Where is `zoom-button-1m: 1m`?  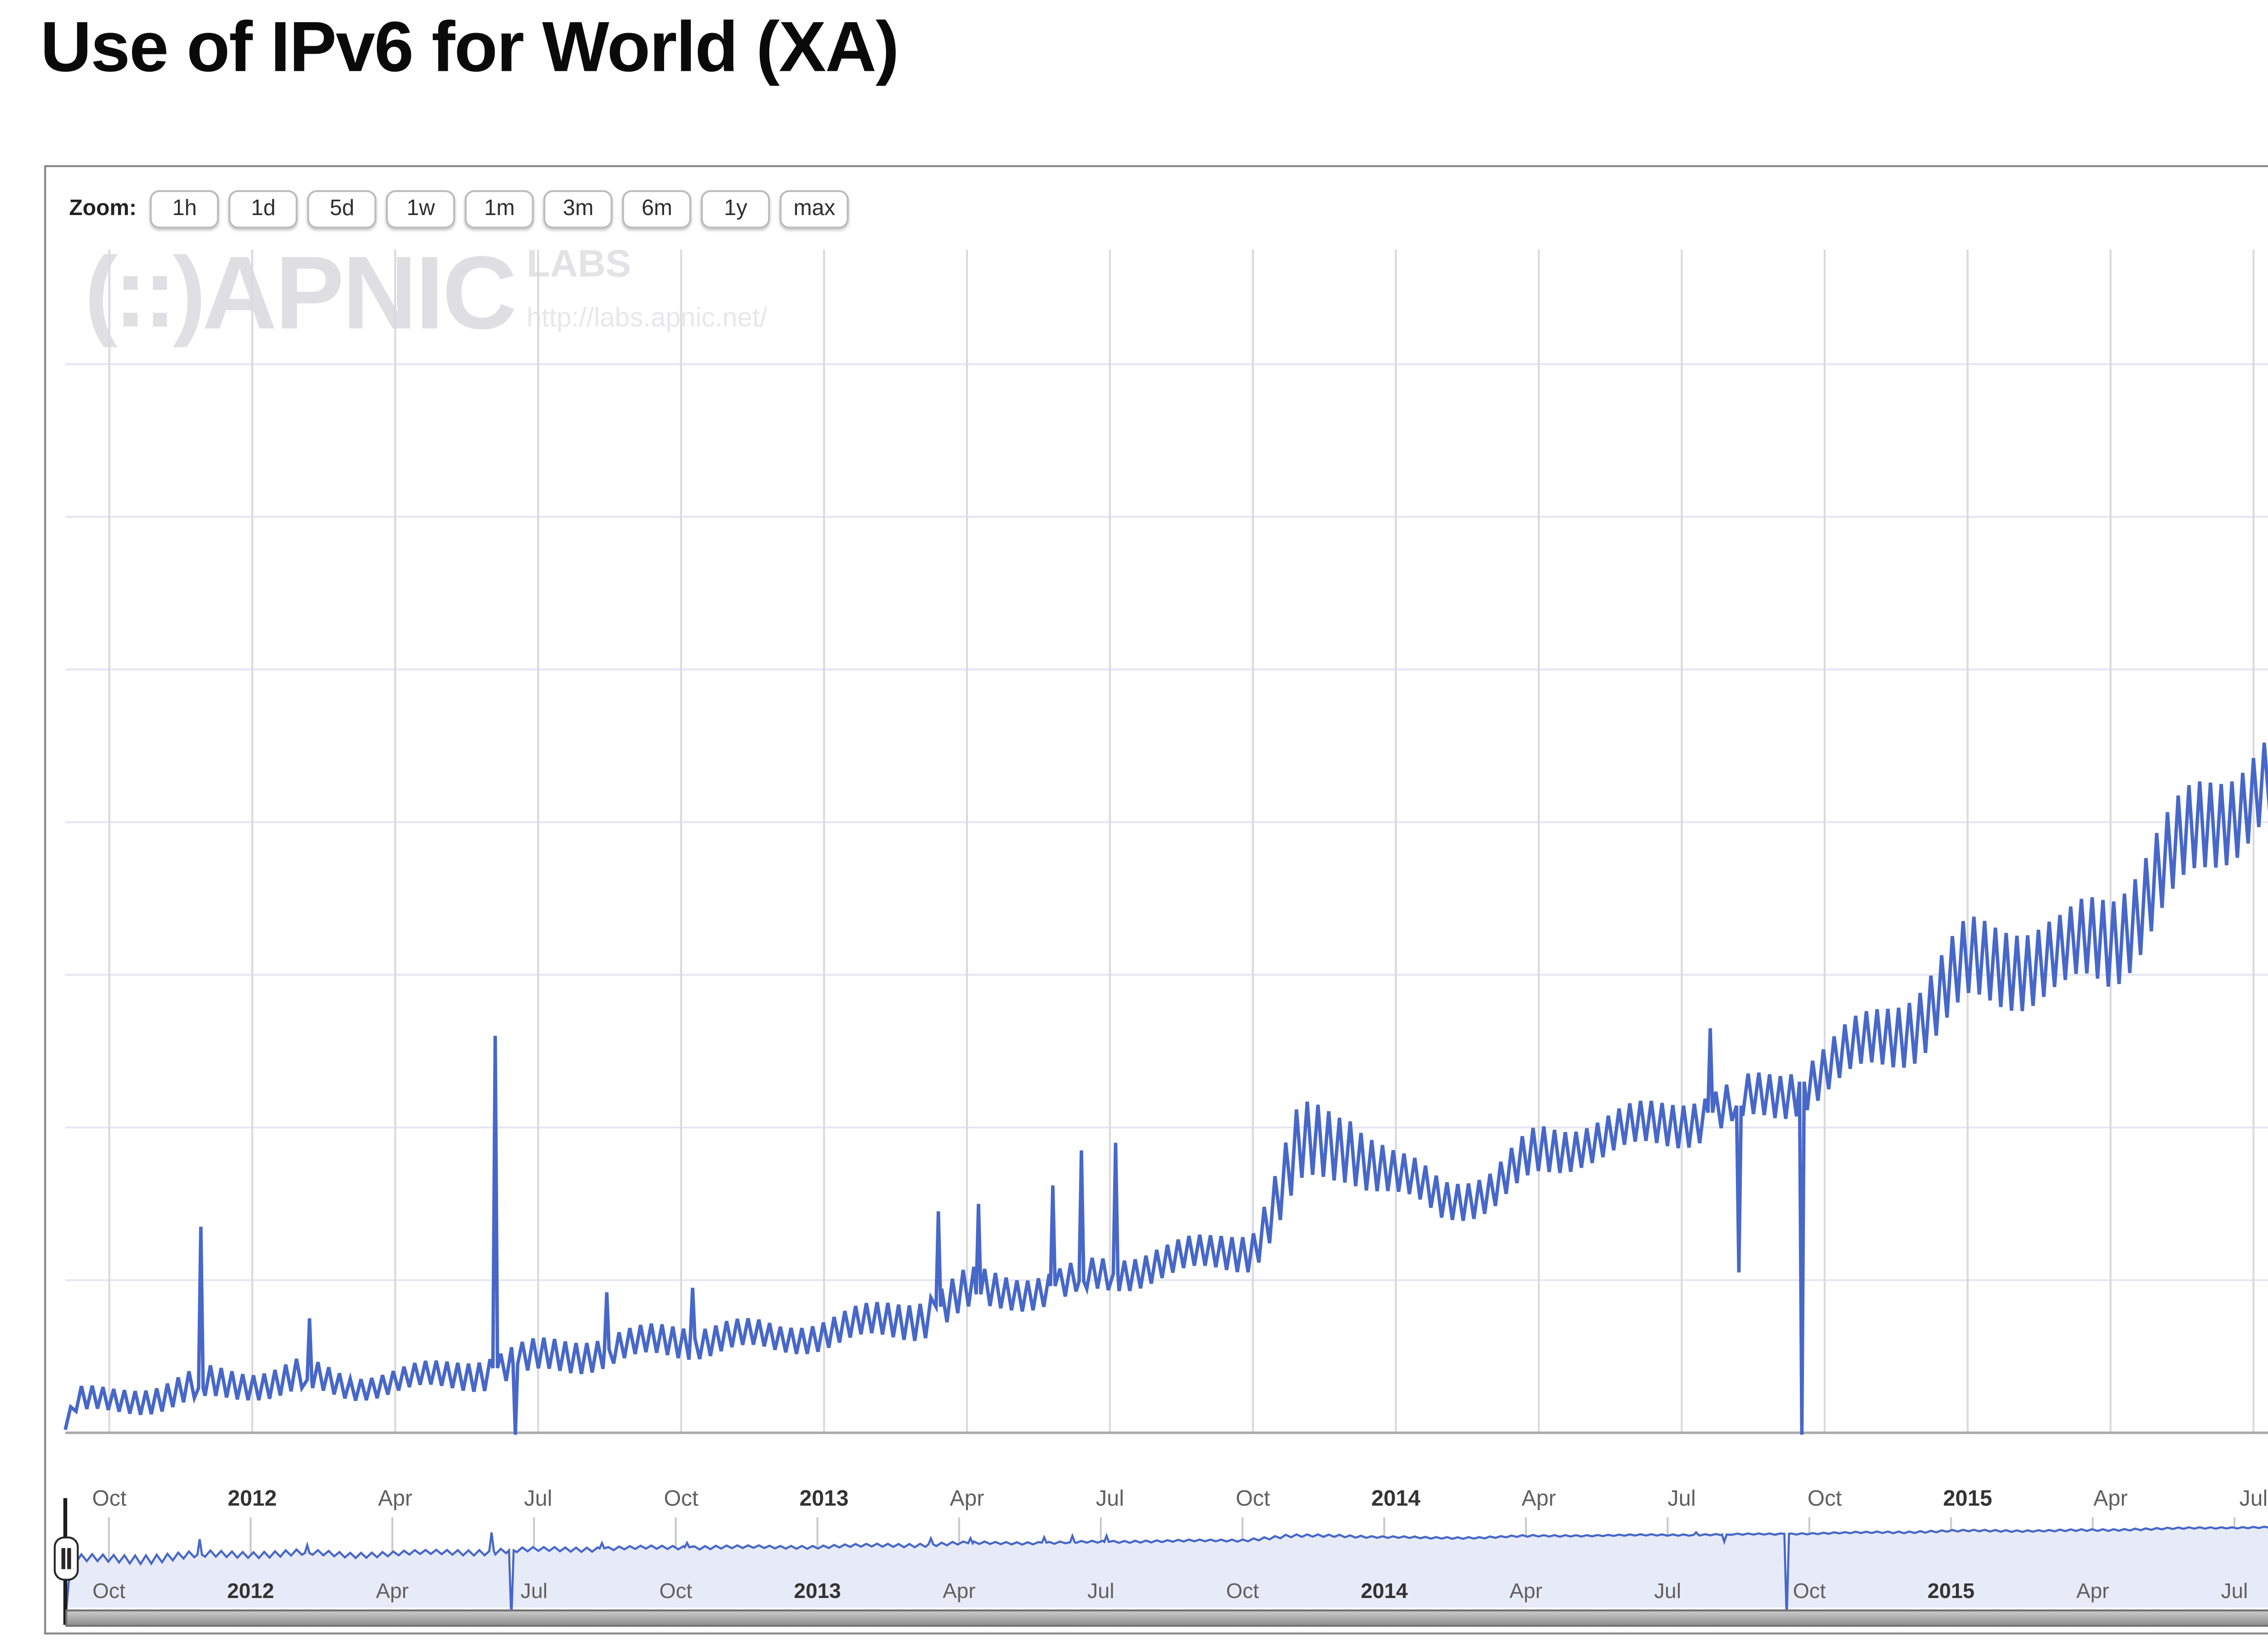
zoom-button-1m: 1m is located at coordinates (500, 209).